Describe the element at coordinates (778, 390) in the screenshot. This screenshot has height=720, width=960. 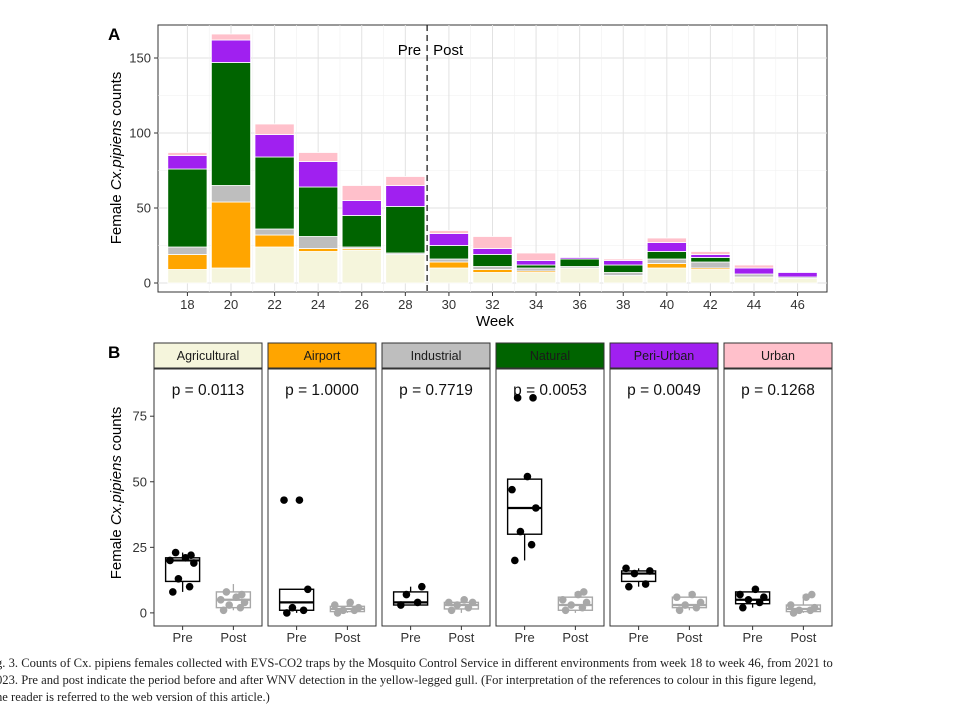
I see `p-value-label: p = 0.1268` at that location.